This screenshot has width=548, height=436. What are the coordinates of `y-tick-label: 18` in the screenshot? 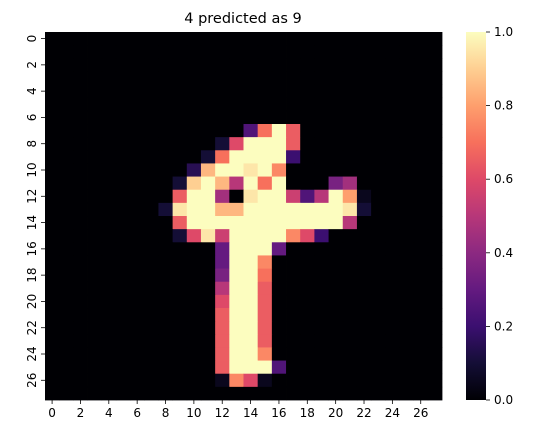 It's located at (32, 275).